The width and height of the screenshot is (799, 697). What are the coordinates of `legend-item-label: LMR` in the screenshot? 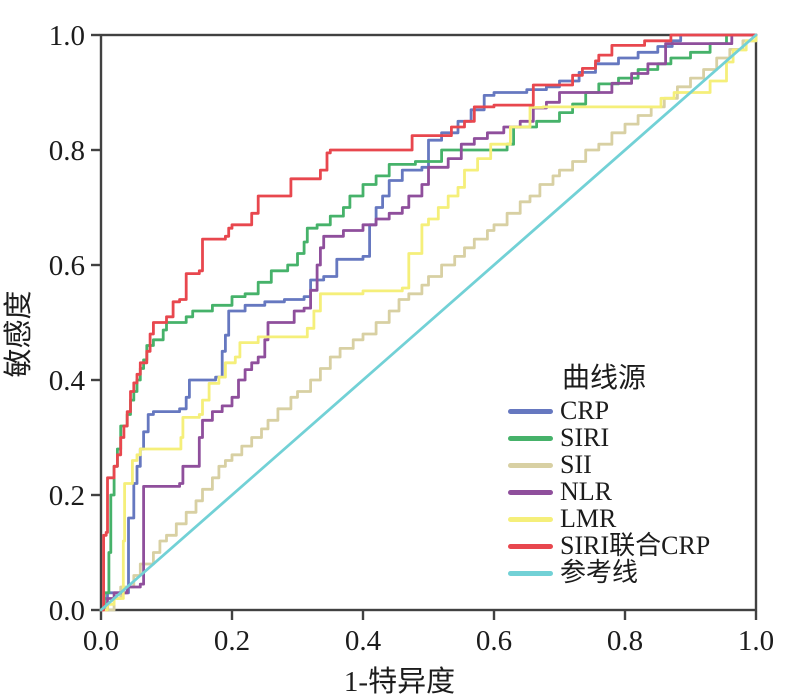 It's located at (588, 518).